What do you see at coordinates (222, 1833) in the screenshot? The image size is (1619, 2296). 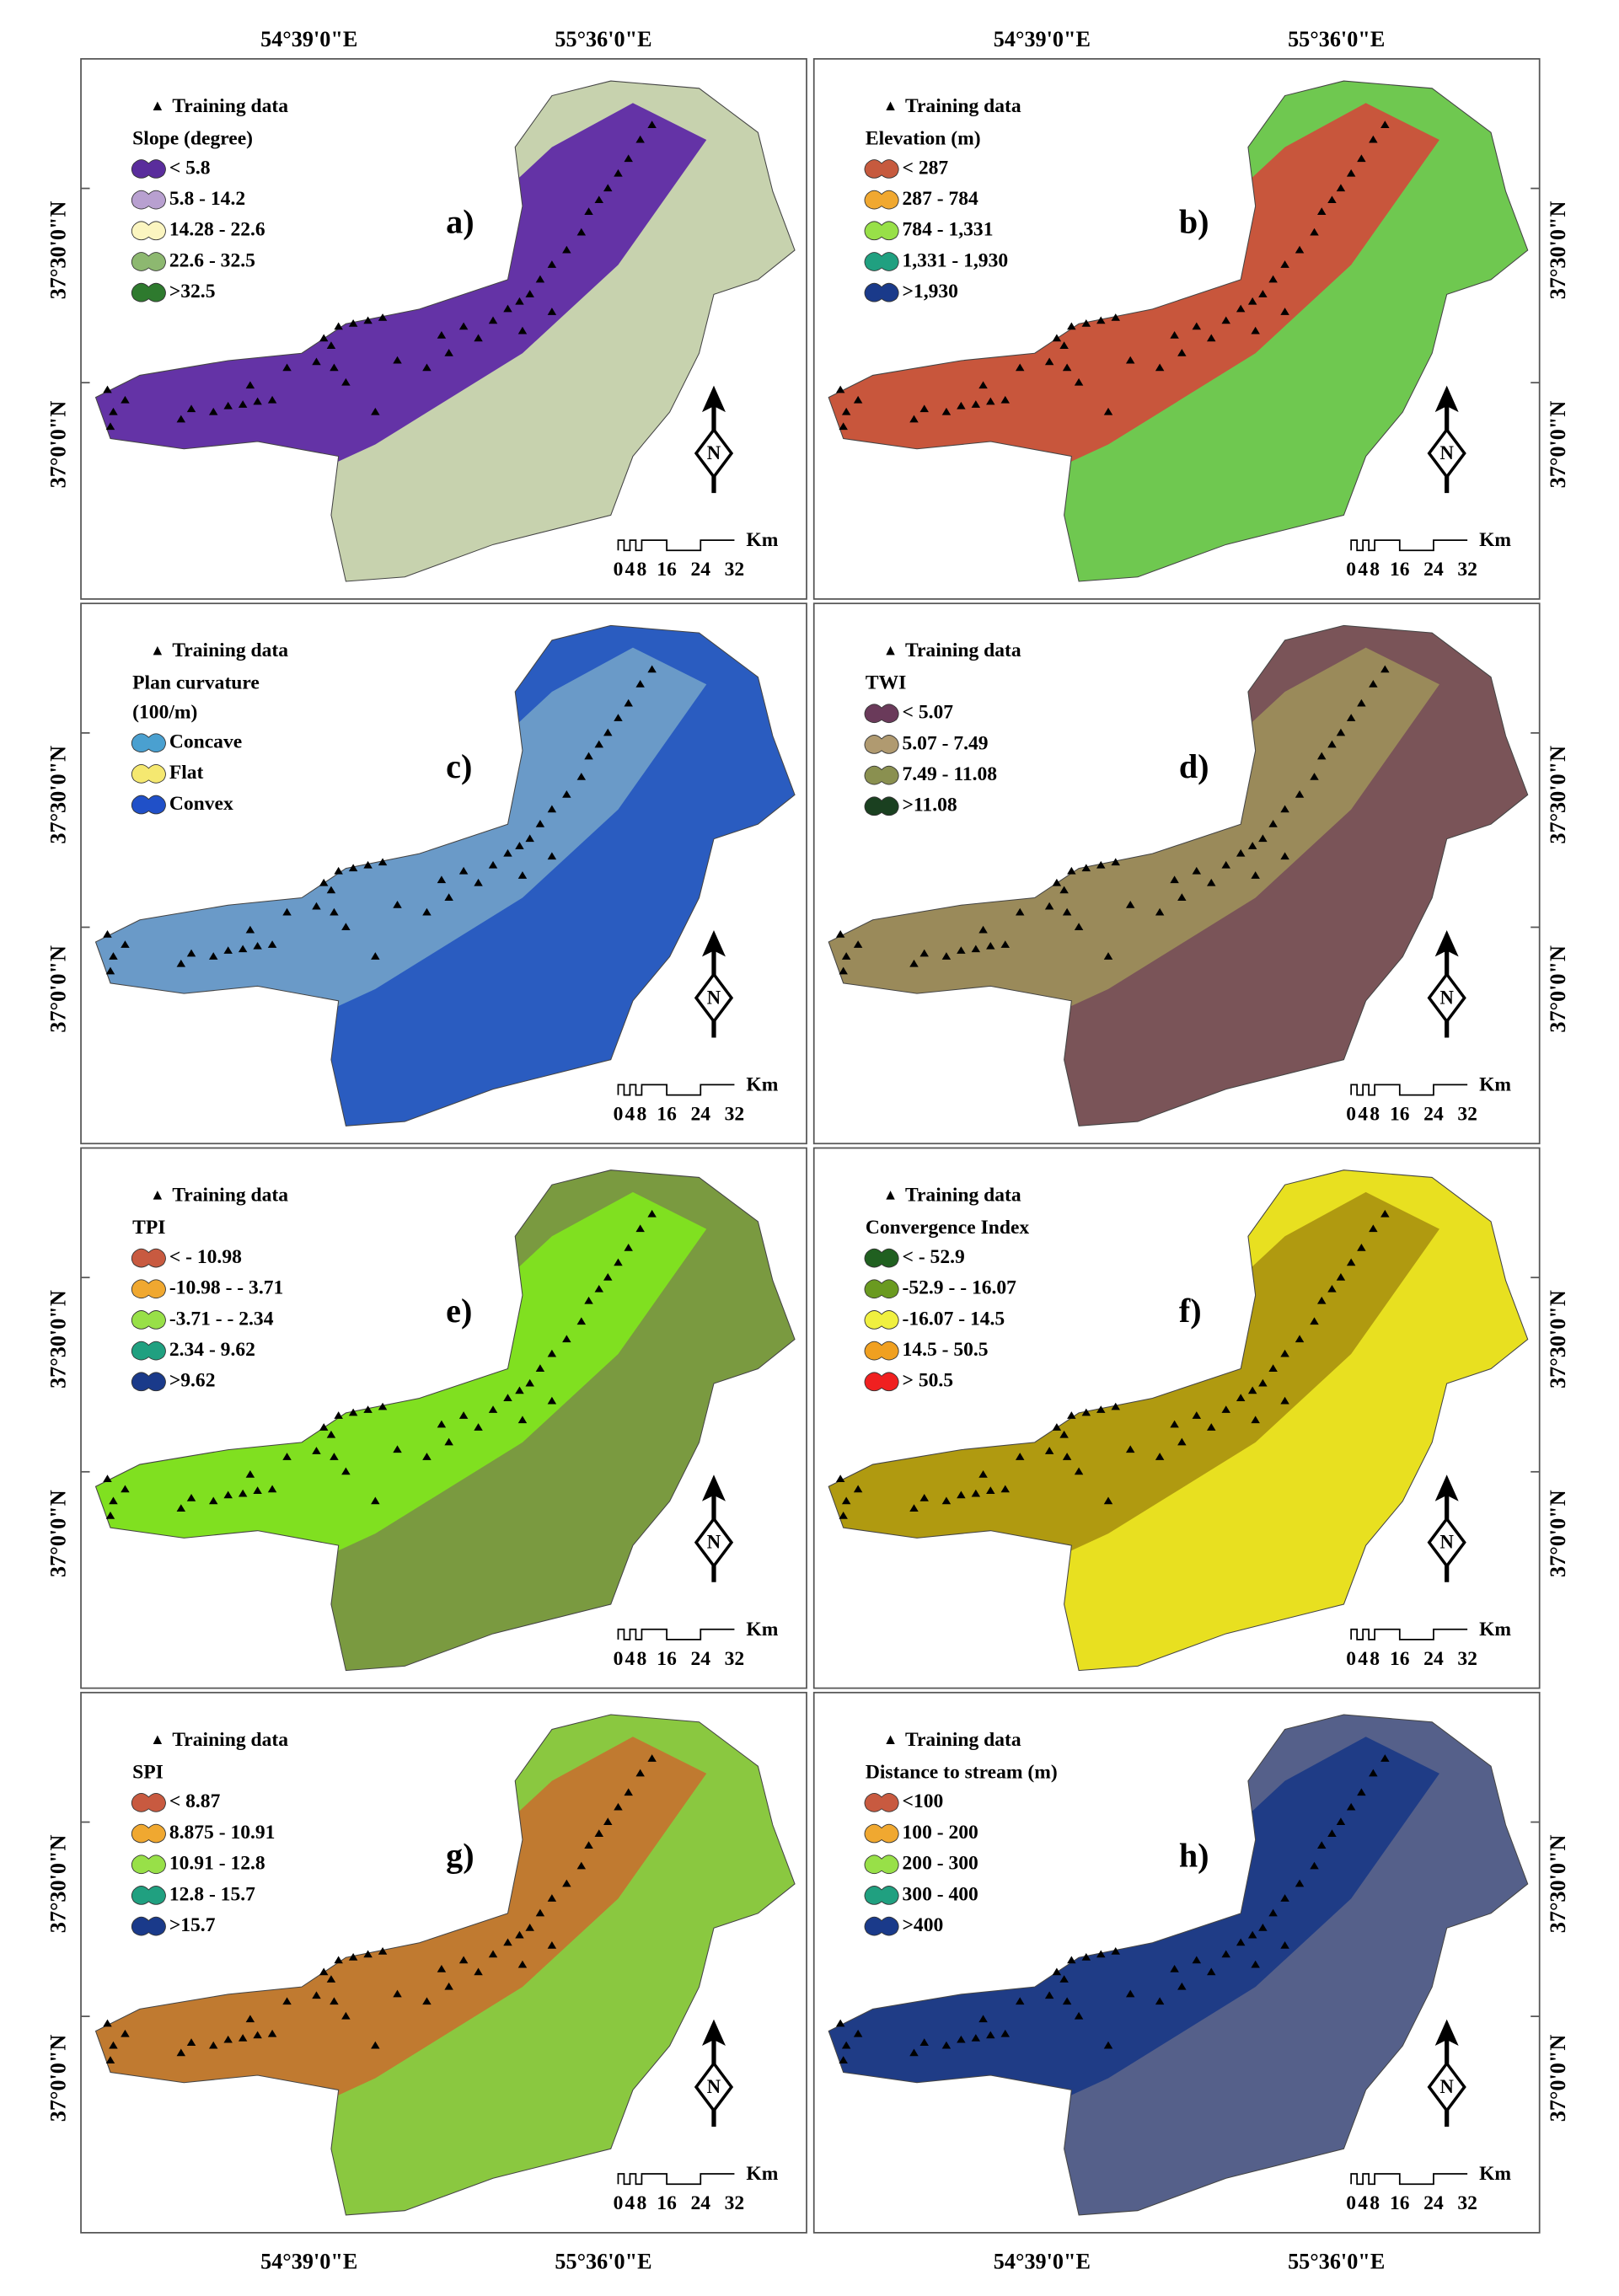 I see `legend-label: 8.875 - 10.91` at bounding box center [222, 1833].